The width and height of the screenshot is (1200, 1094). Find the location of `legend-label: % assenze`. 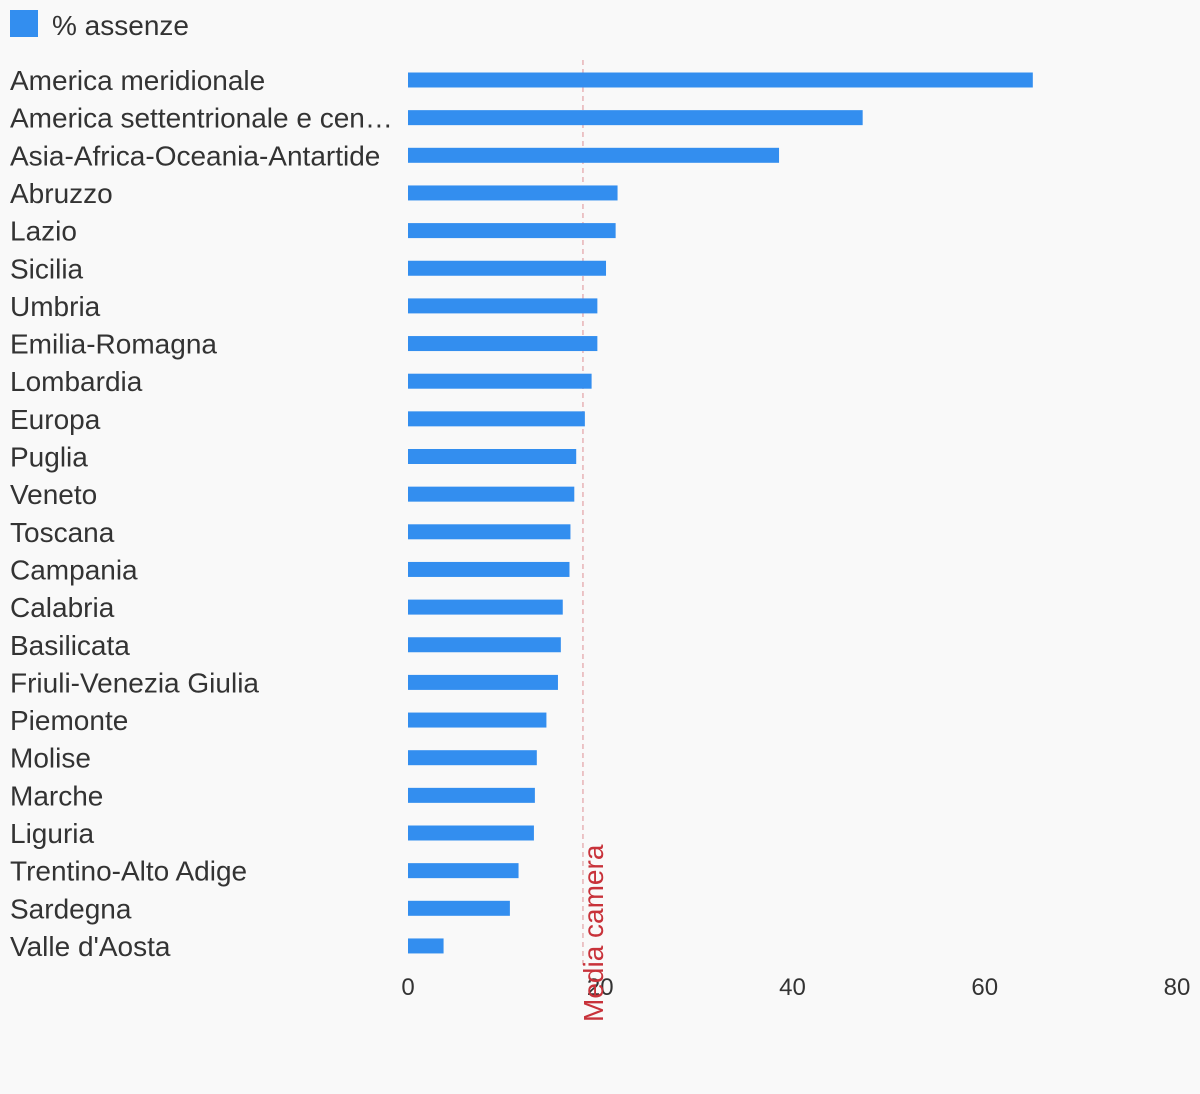

legend-label: % assenze is located at coordinates (120, 25).